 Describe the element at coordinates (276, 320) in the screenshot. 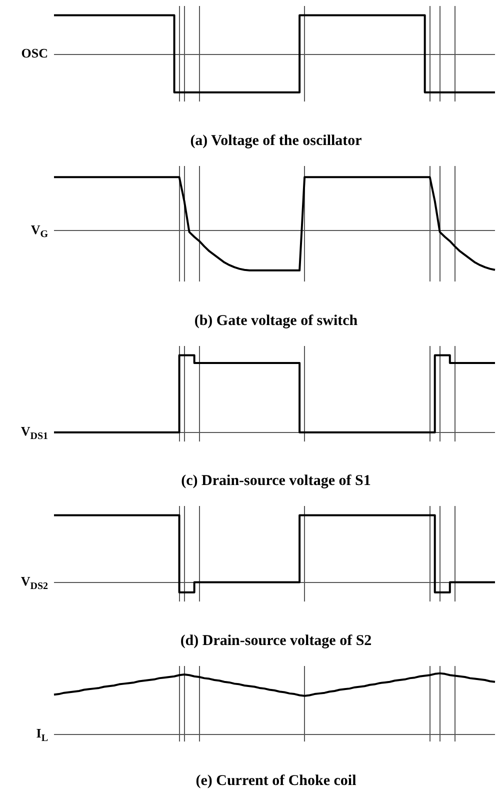

I see `text: (b) Gate voltage of switch` at that location.